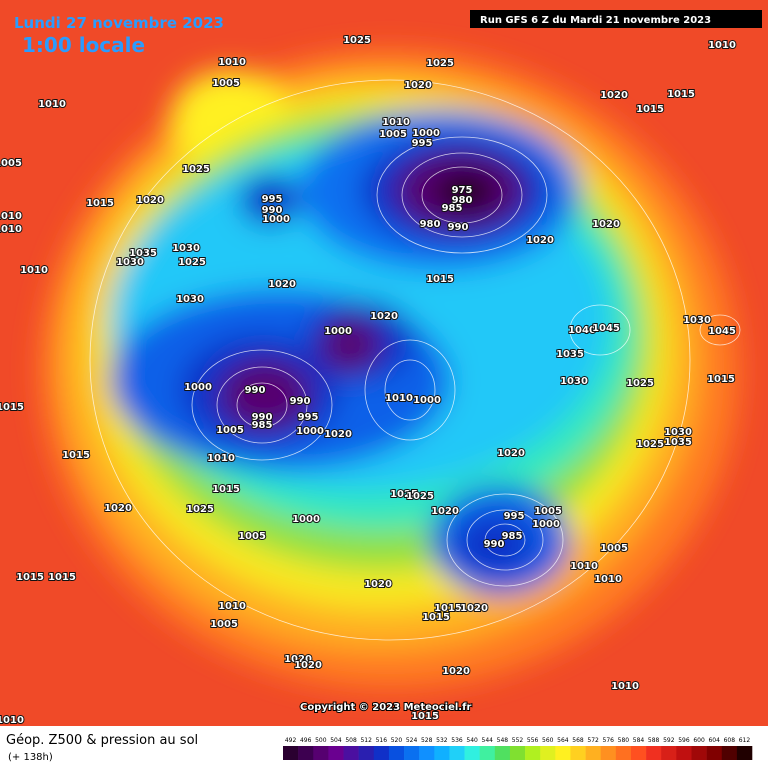 This screenshot has height=768, width=768. I want to click on run-box, so click(616, 19).